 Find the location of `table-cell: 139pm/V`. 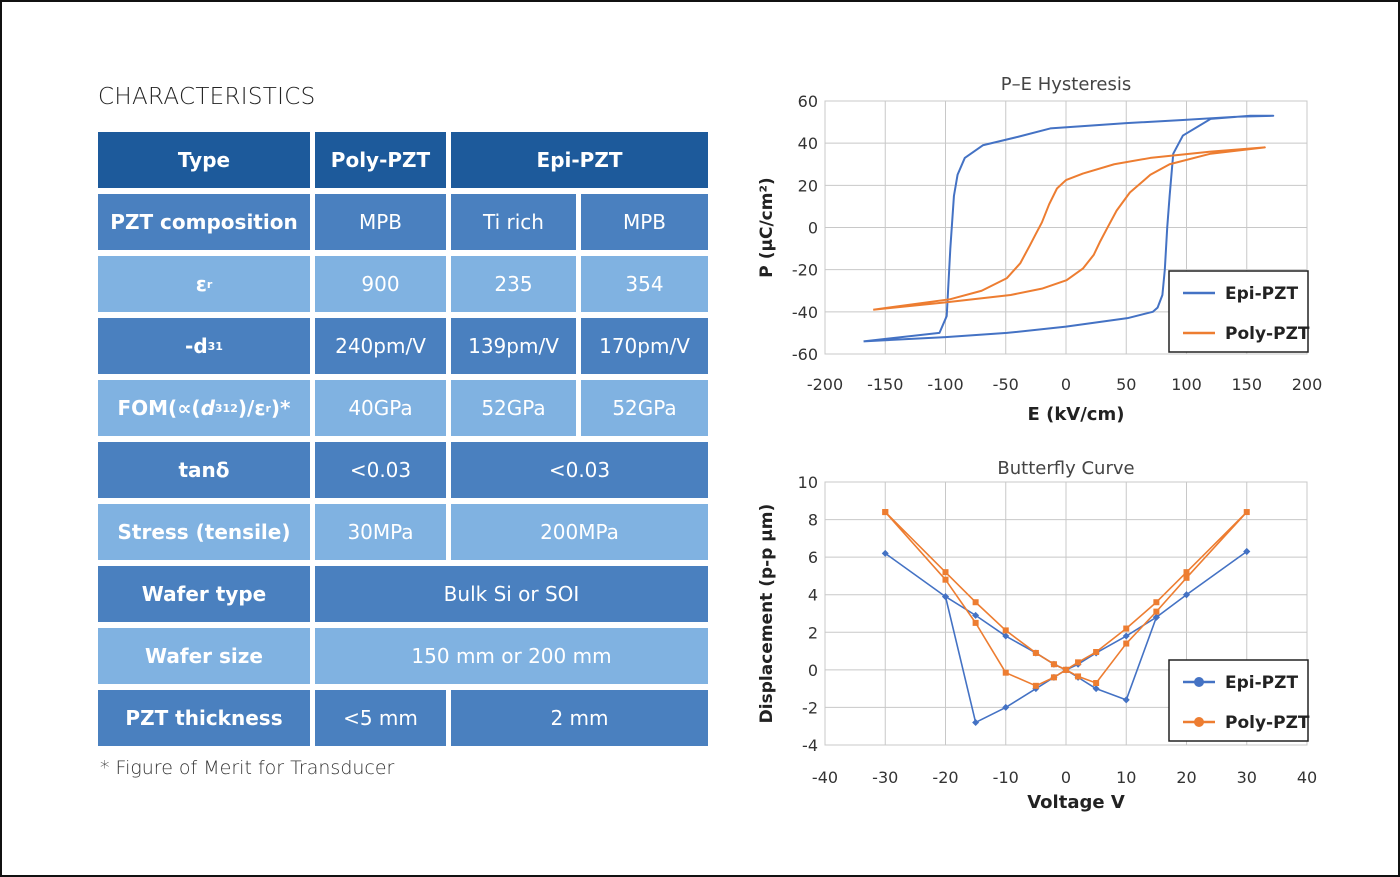

table-cell: 139pm/V is located at coordinates (513, 346).